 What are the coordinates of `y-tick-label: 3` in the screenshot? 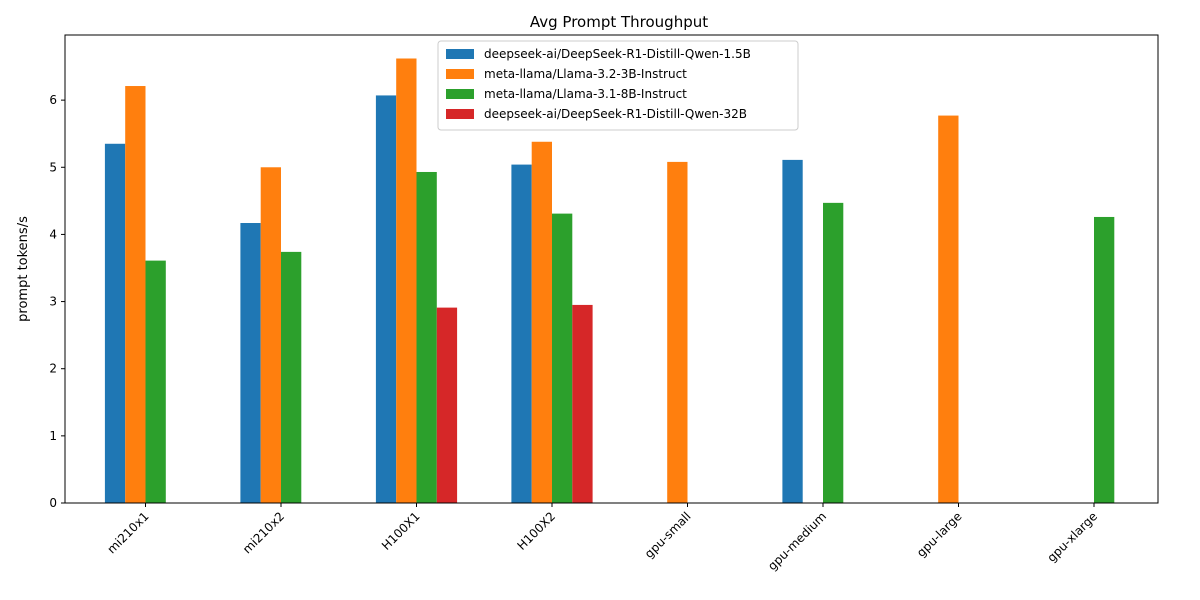 It's located at (53, 302).